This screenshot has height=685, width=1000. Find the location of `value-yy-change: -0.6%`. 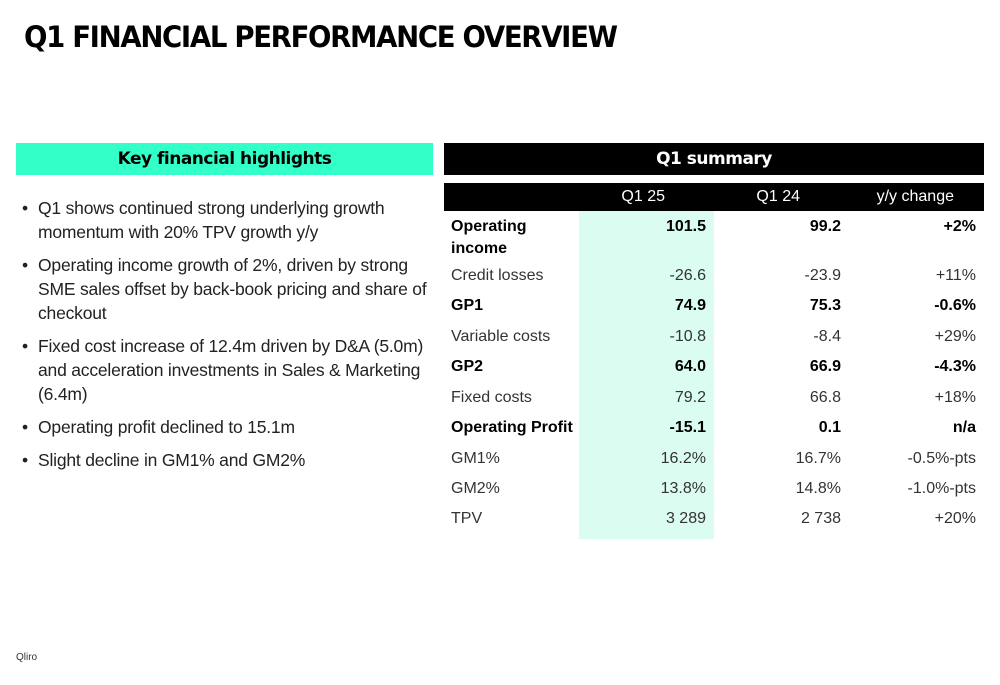

value-yy-change: -0.6% is located at coordinates (955, 305).